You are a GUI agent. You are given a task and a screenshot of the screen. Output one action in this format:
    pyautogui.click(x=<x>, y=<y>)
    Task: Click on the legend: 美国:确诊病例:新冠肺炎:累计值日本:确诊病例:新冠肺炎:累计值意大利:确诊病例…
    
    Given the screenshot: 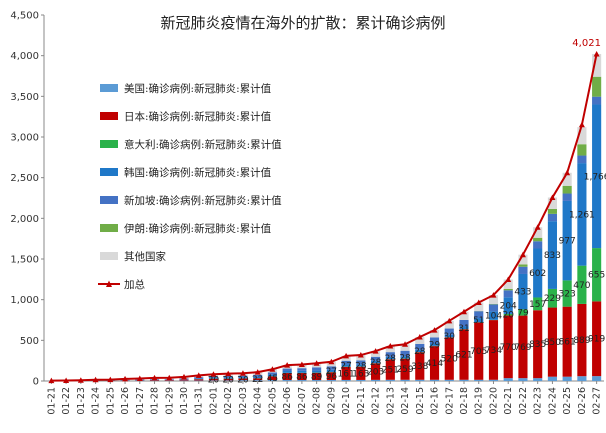 What is the action you would take?
    pyautogui.click(x=190, y=186)
    